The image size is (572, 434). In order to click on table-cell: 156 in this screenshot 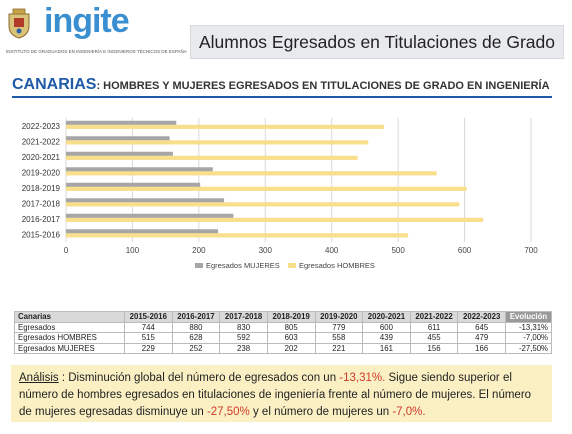, I will do `click(434, 348)`.